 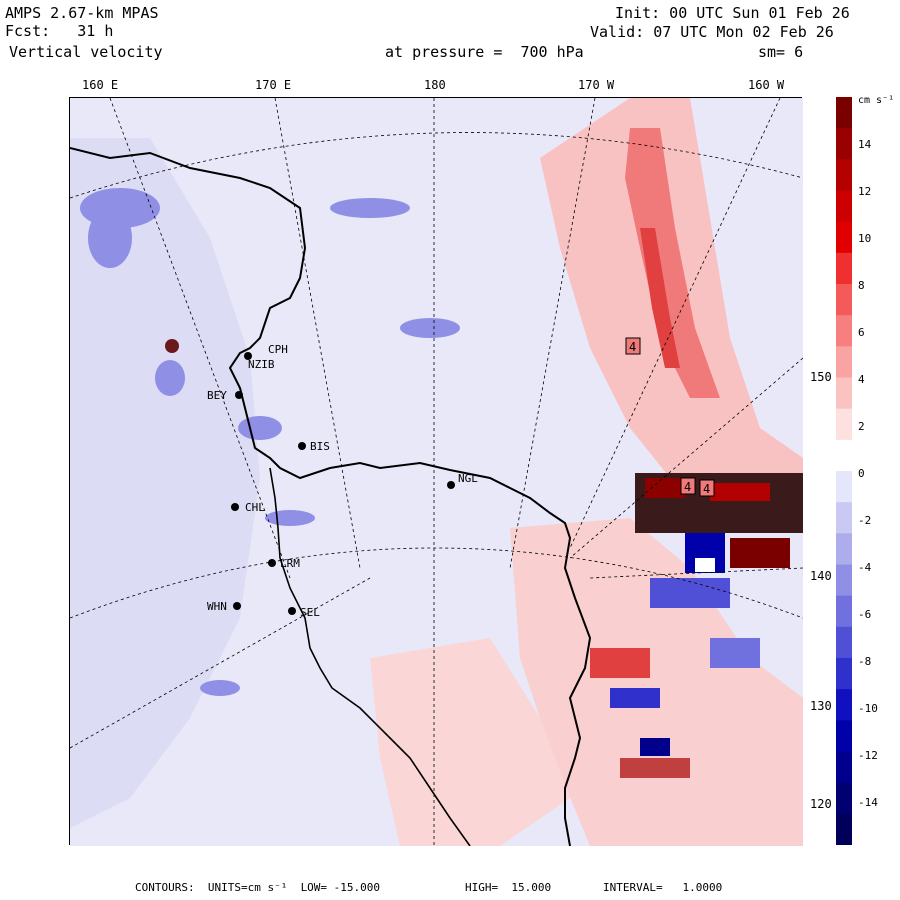 What do you see at coordinates (290, 563) in the screenshot?
I see `station-lrm: LRM` at bounding box center [290, 563].